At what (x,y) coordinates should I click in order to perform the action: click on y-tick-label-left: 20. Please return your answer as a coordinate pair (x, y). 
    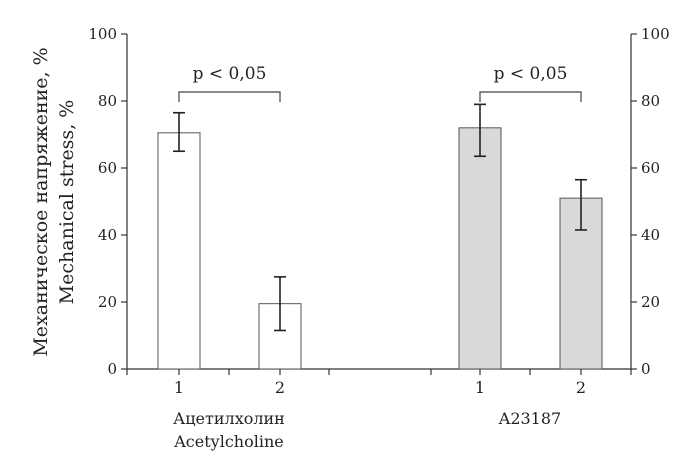
    Looking at the image, I should click on (107, 302).